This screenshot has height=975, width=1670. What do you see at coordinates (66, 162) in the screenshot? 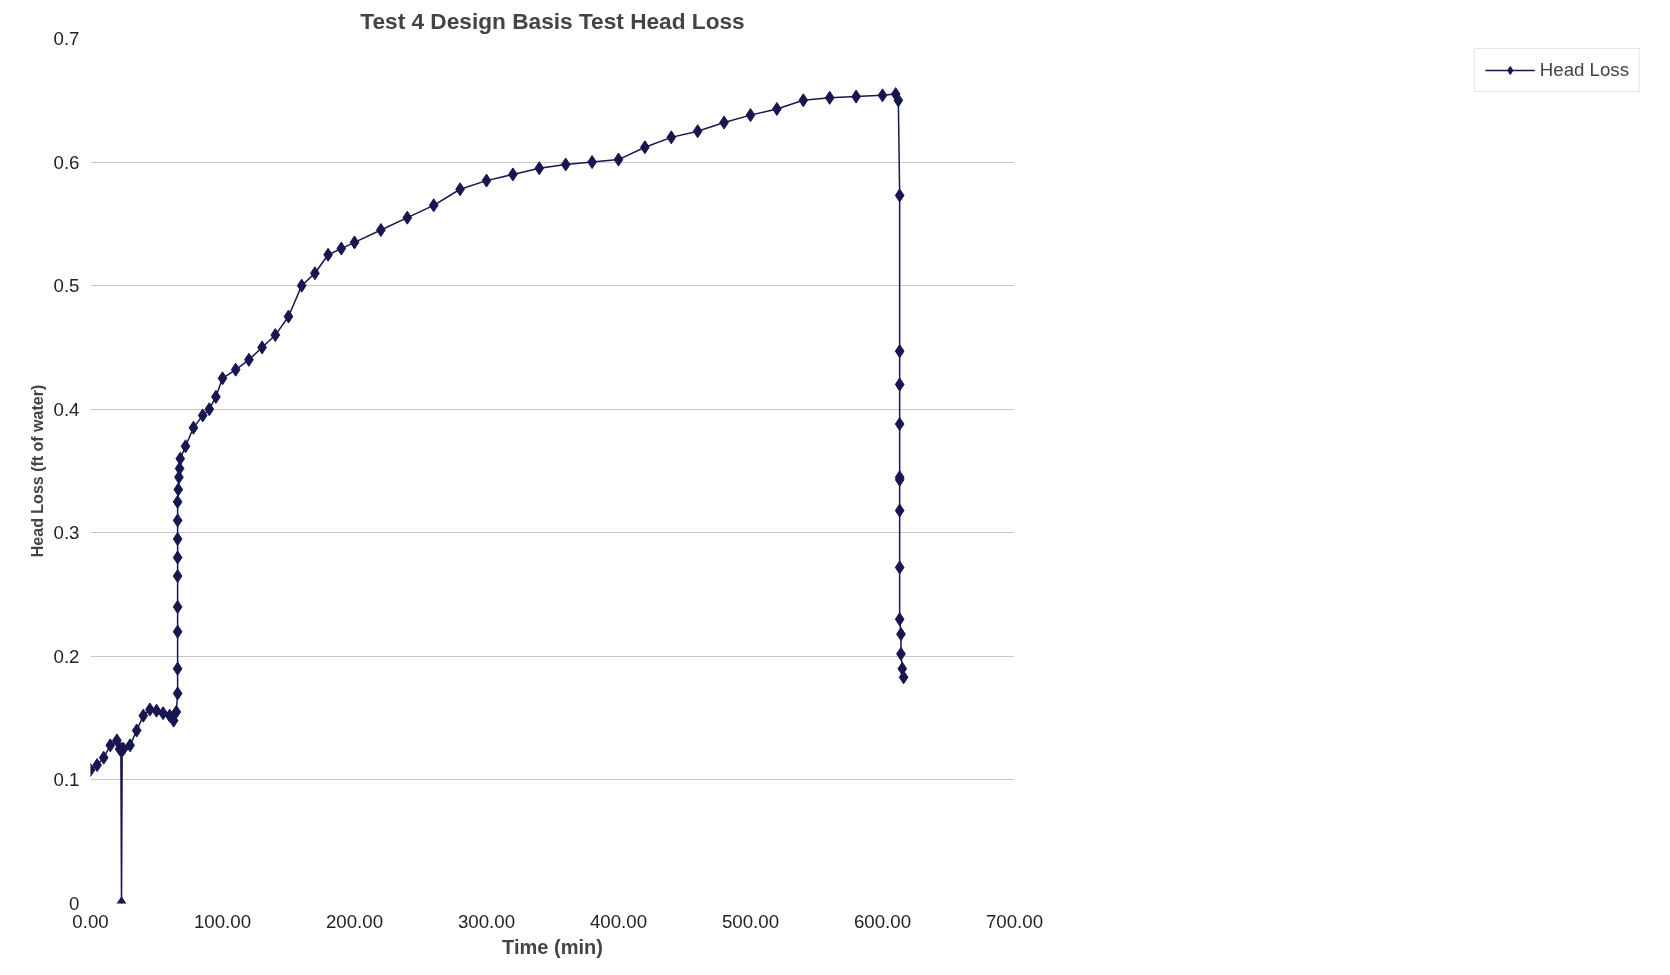
I see `y-tick-label: 0.6` at bounding box center [66, 162].